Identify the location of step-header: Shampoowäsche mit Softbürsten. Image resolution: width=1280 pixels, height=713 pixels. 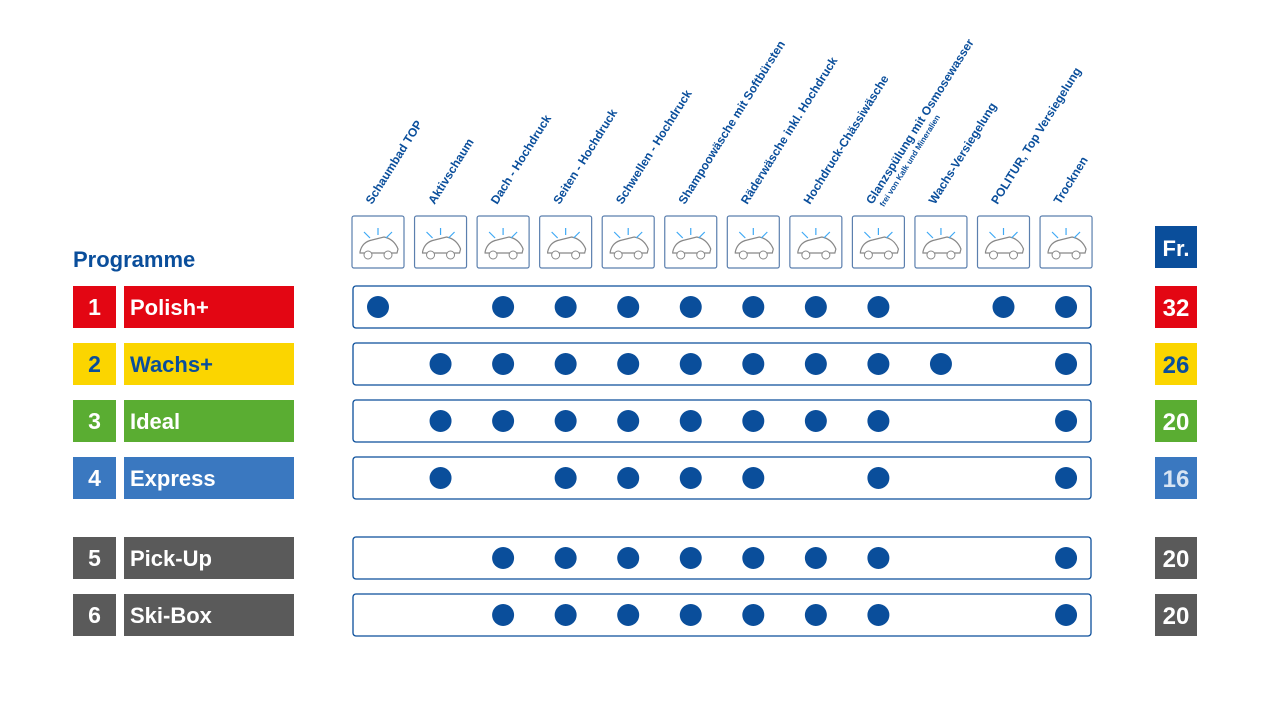
(731, 122).